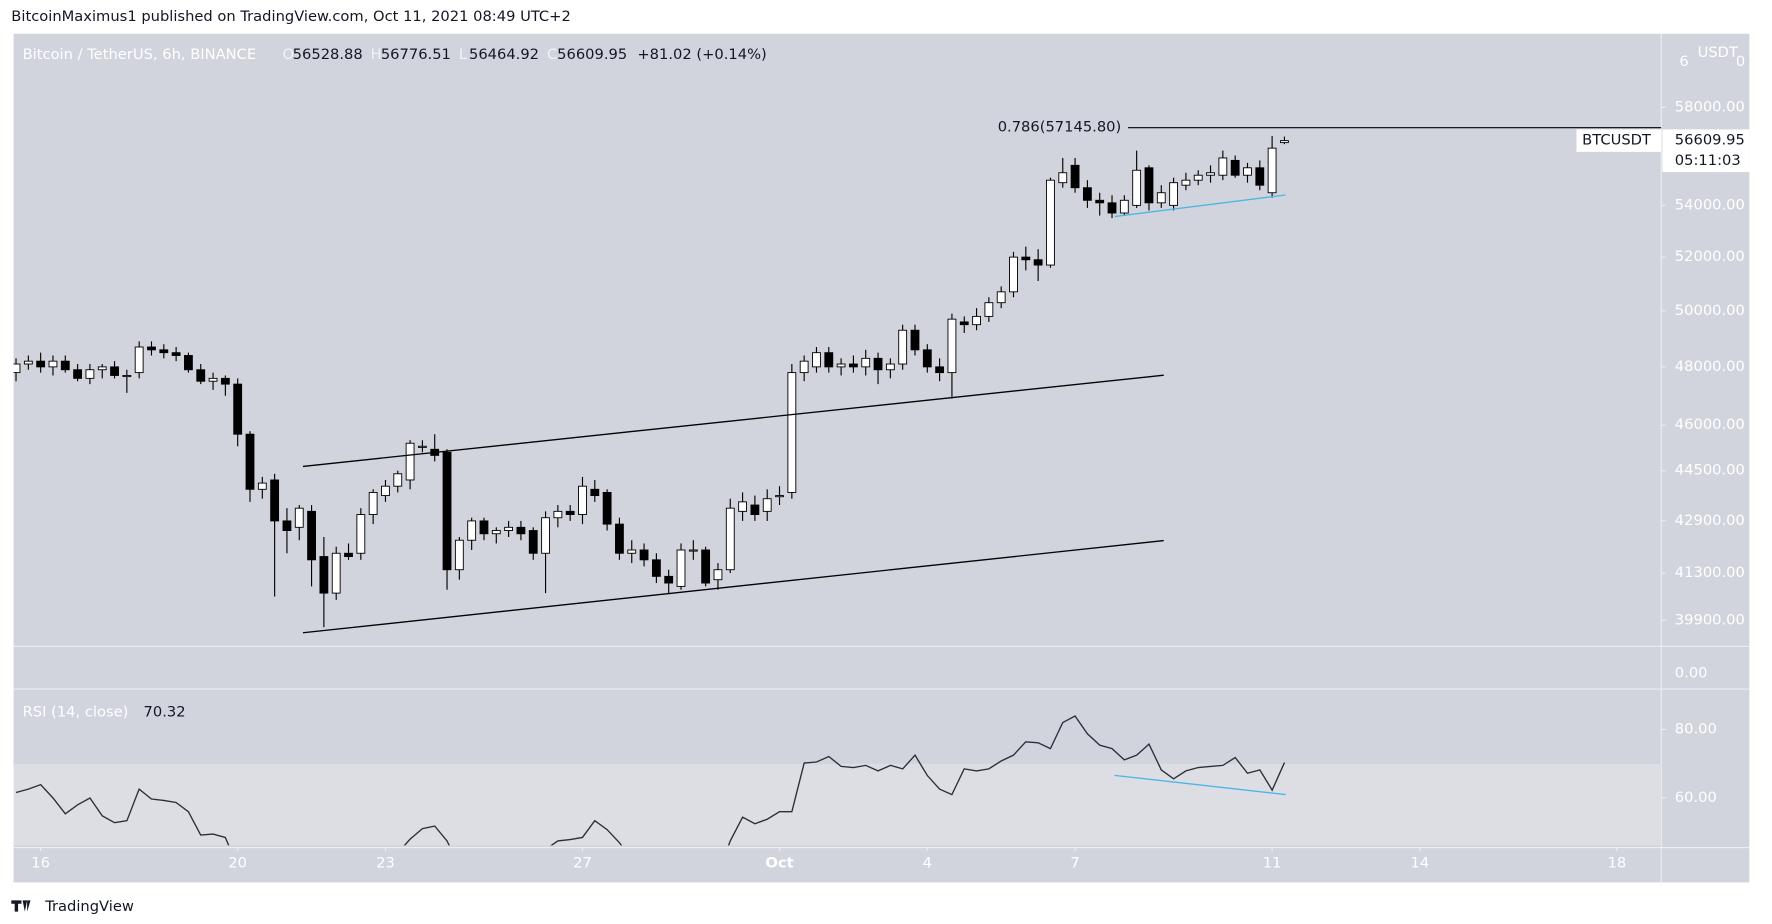  I want to click on x-tick-label: 11, so click(1272, 862).